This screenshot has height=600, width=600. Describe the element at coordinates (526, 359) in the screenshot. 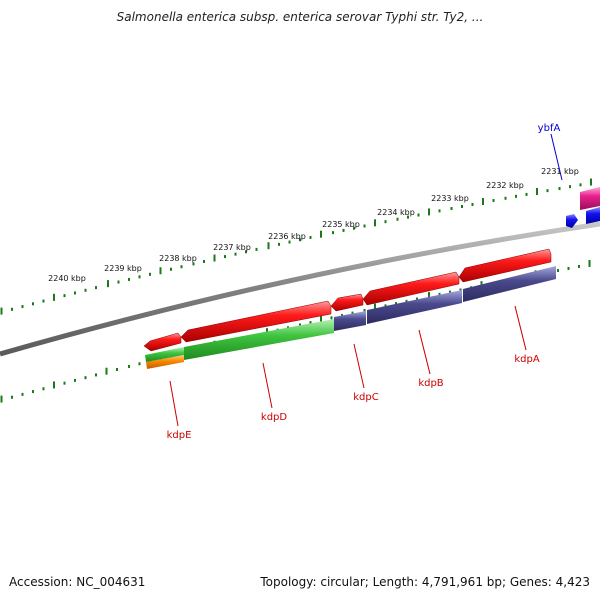

I see `gene-label-kdpA: kdpA` at that location.